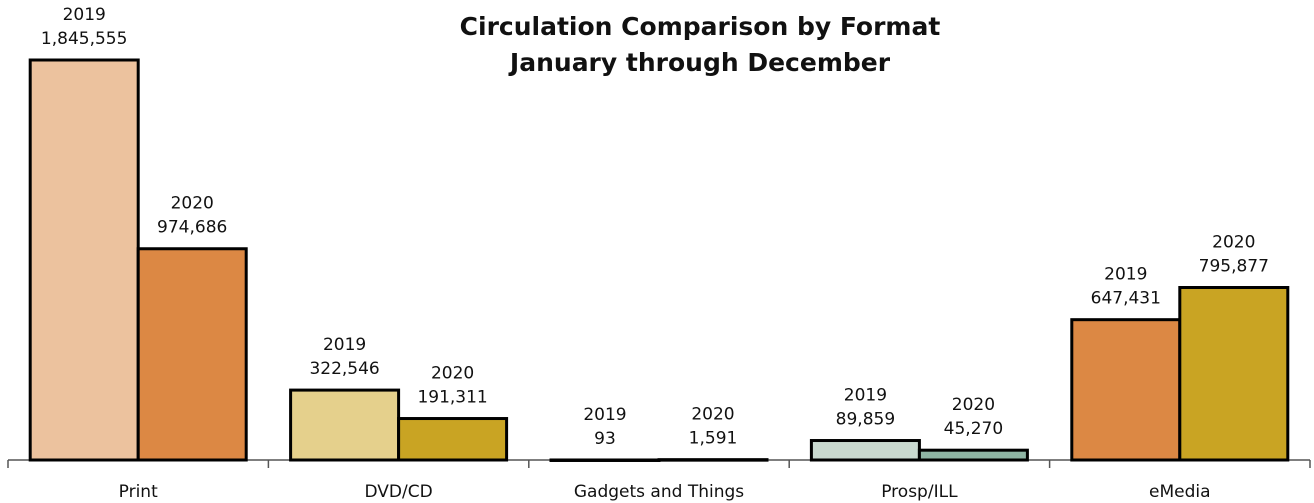  What do you see at coordinates (192, 228) in the screenshot?
I see `data-label: 974,686` at bounding box center [192, 228].